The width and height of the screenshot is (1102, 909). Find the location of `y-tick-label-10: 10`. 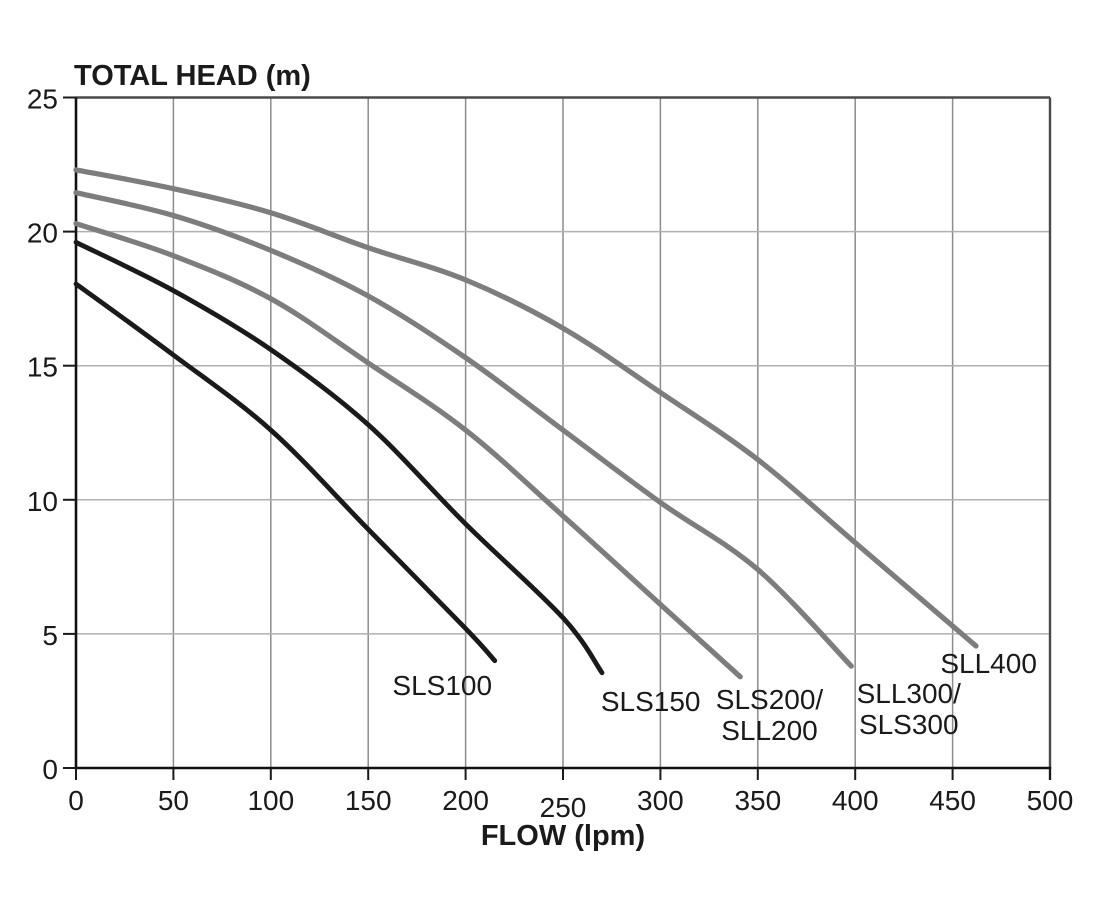

y-tick-label-10: 10 is located at coordinates (42, 501).